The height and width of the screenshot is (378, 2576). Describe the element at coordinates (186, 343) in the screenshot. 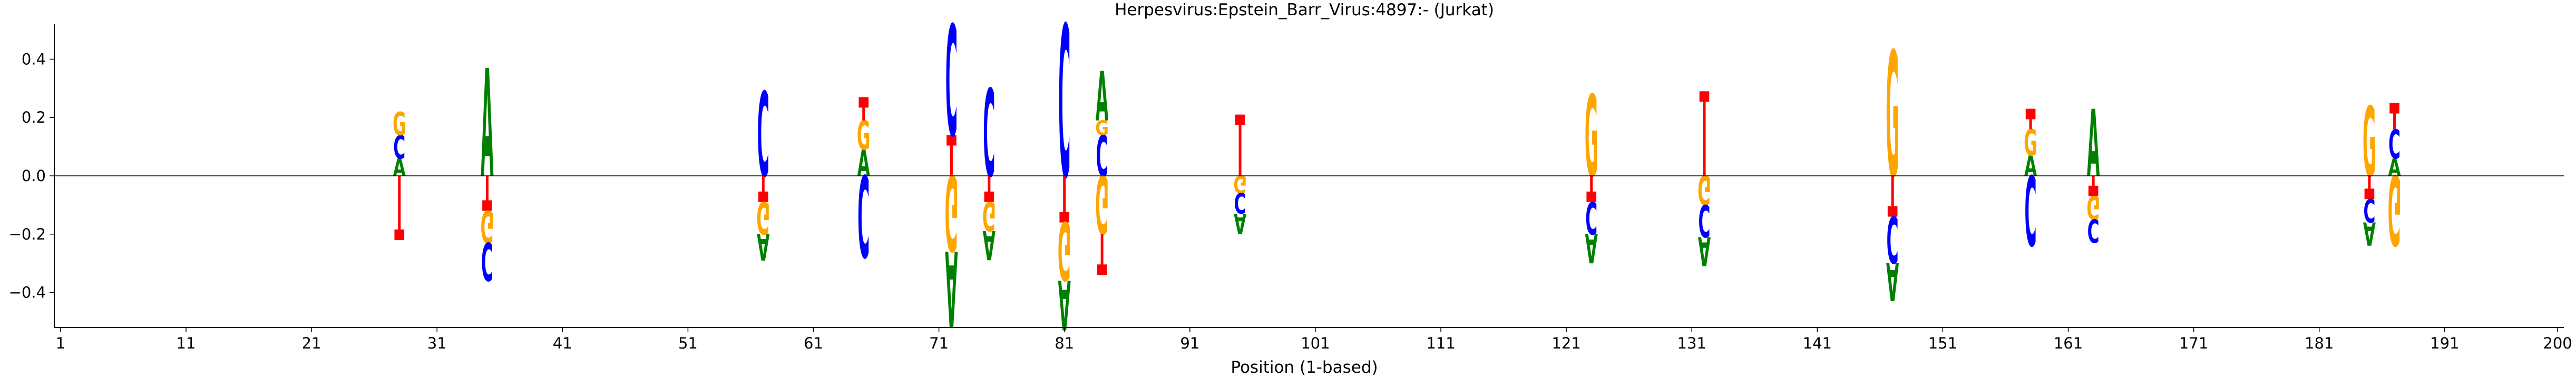

I see `x-tick-label: 11` at that location.